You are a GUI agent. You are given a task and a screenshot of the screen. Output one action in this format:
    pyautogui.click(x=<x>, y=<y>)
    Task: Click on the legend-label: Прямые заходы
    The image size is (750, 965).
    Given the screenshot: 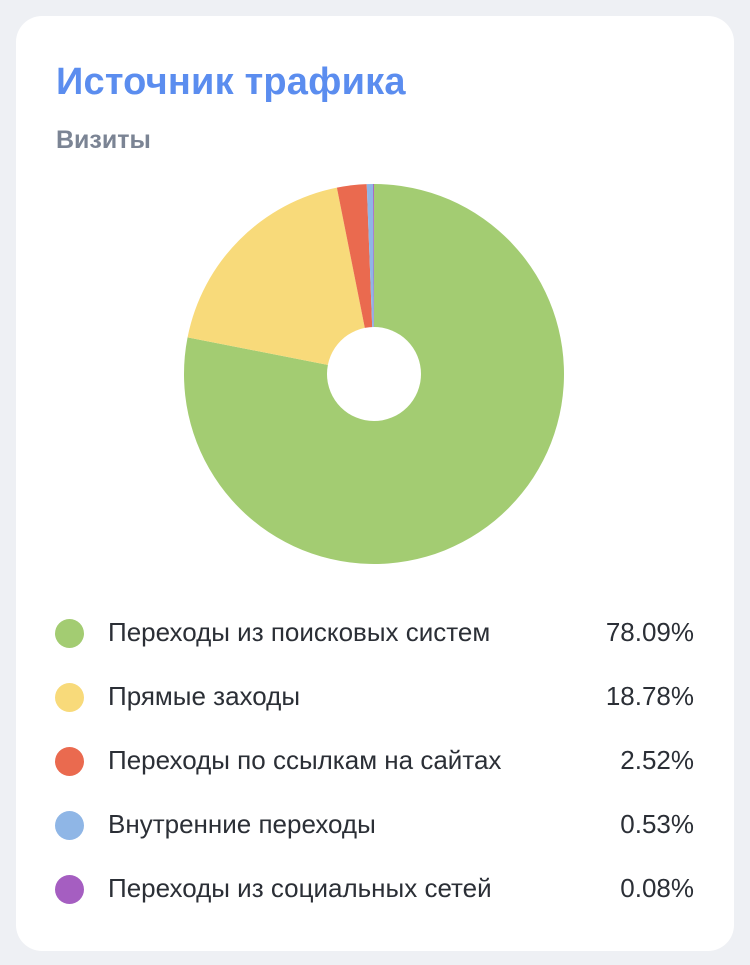 What is the action you would take?
    pyautogui.click(x=204, y=696)
    